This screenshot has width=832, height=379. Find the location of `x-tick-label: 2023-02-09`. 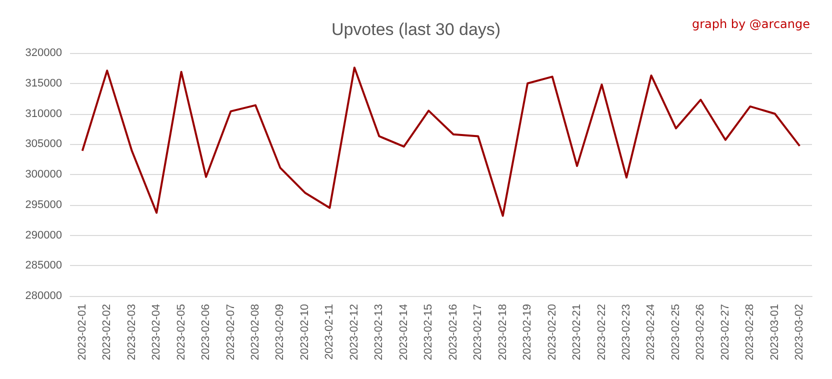

x-tick-label: 2023-02-09 is located at coordinates (280, 332).